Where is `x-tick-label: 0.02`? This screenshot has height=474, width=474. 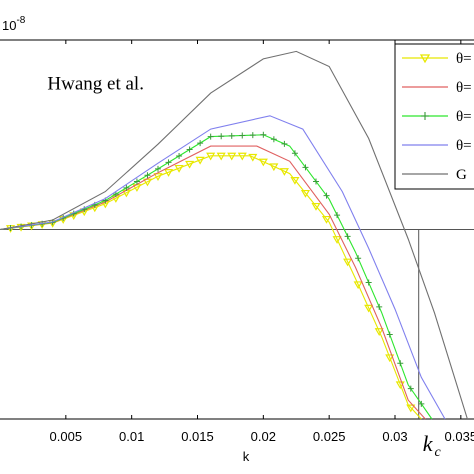 x-tick-label: 0.02 is located at coordinates (263, 436).